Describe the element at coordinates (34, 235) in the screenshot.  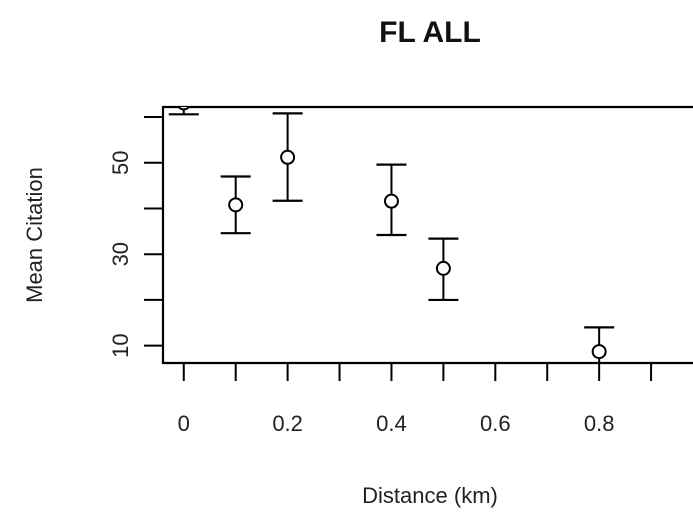
I see `y-axis-label: Mean Citation` at that location.